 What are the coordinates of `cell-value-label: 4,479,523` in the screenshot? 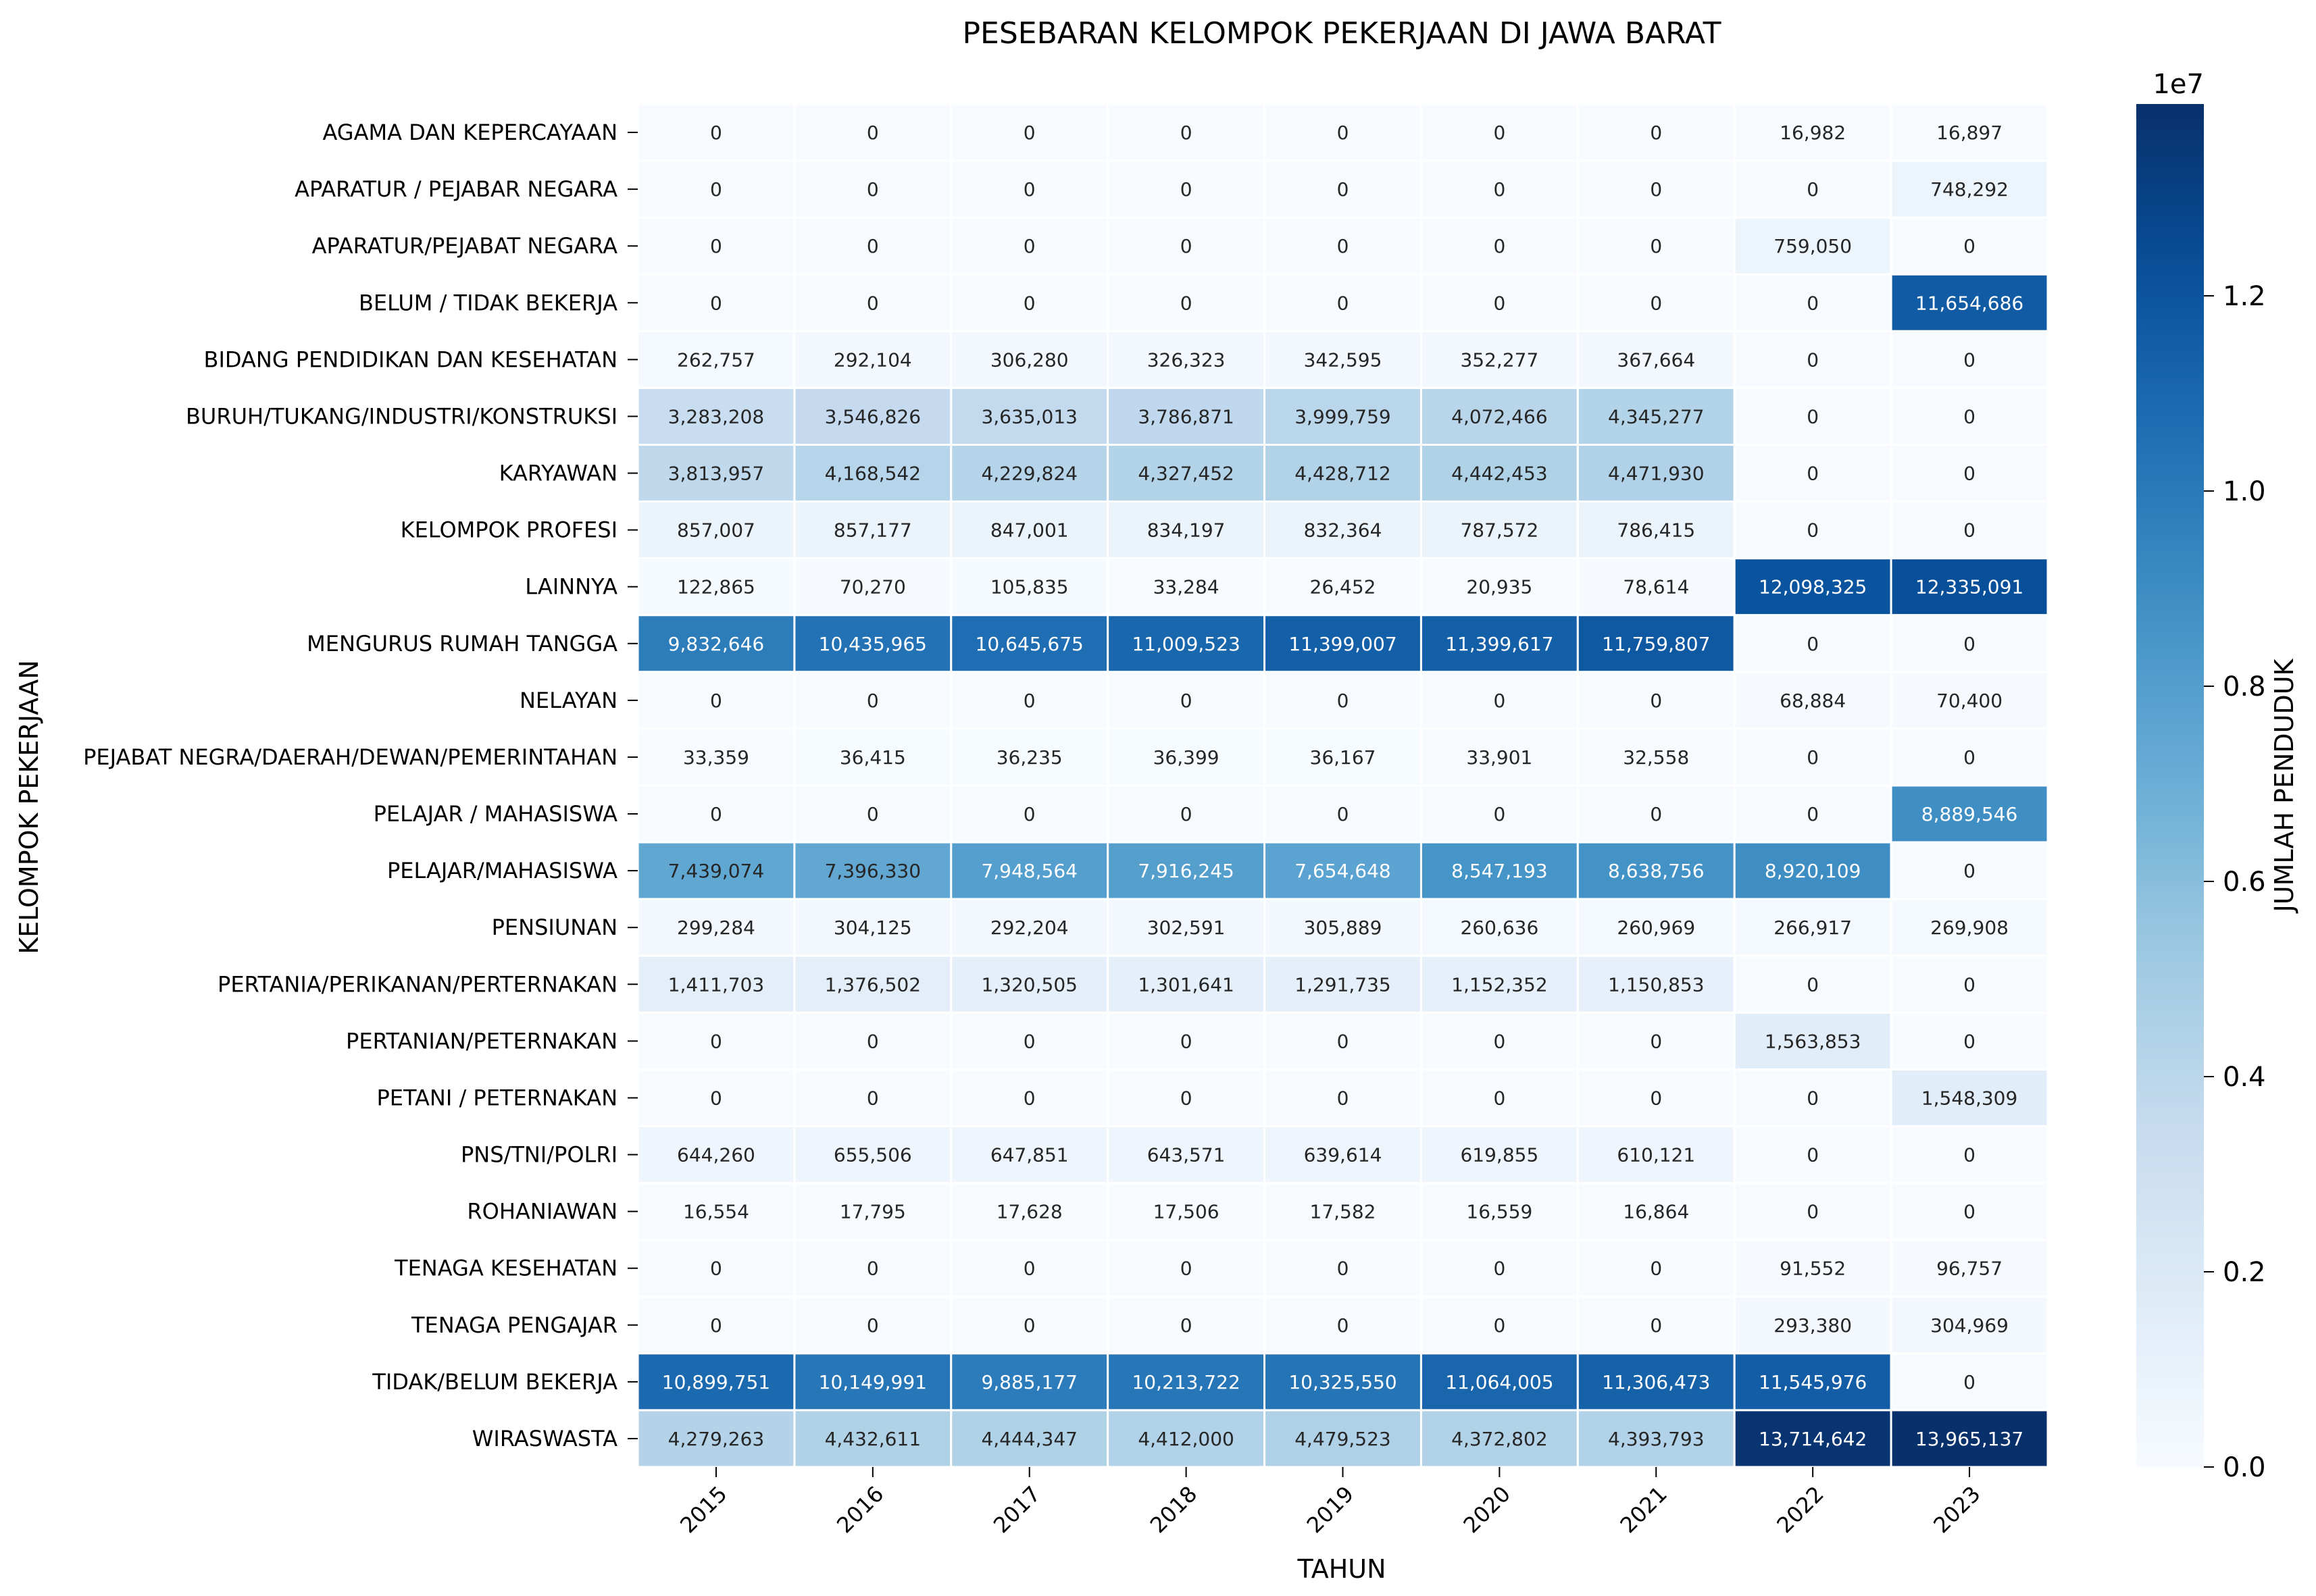 It's located at (1342, 1439).